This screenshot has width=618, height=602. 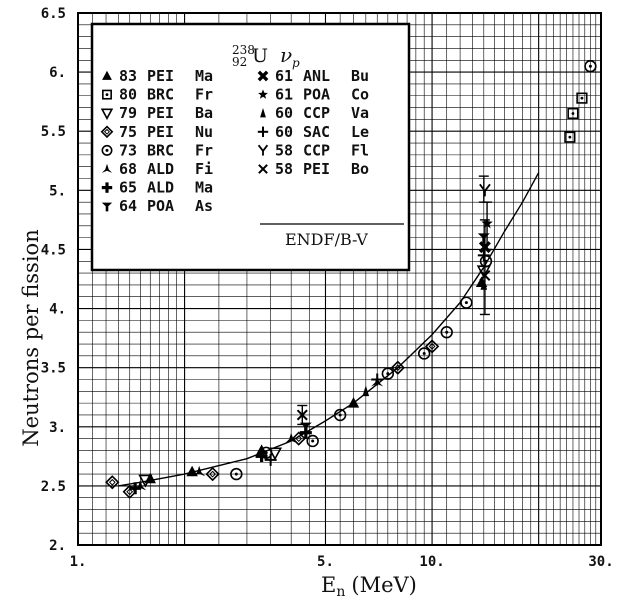 I want to click on legend-entry: 79 PEI Ba, so click(x=156, y=113).